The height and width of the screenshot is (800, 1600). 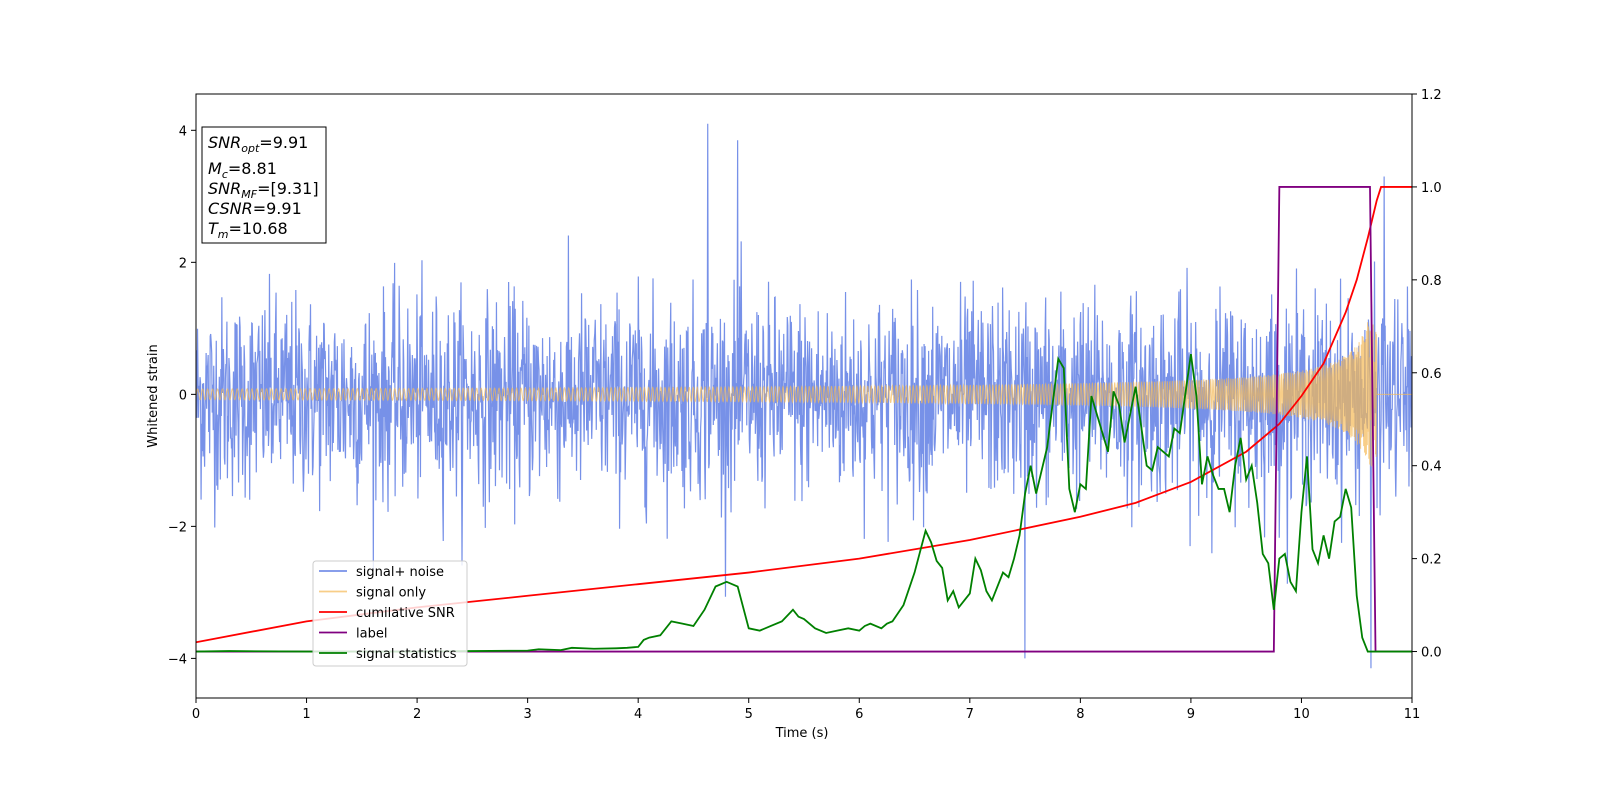 I want to click on x-tick-label: 2, so click(x=417, y=714).